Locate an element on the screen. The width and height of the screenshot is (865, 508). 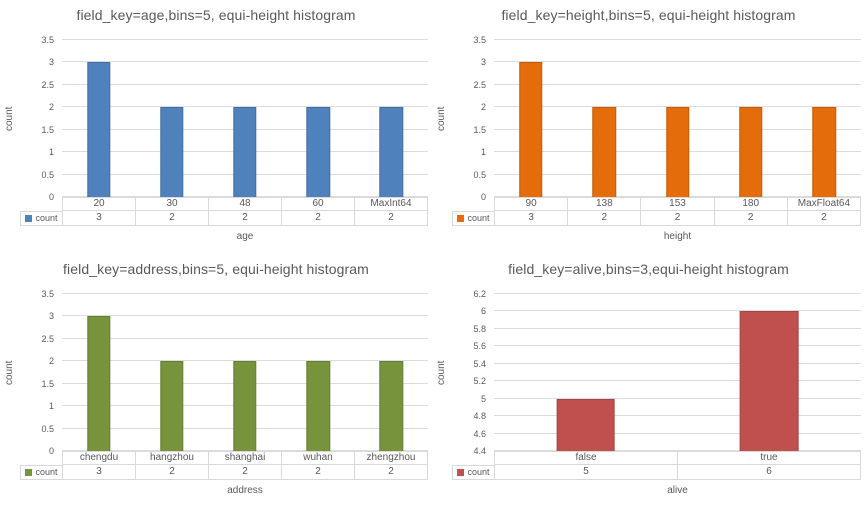
category-cell: 153 is located at coordinates (678, 204).